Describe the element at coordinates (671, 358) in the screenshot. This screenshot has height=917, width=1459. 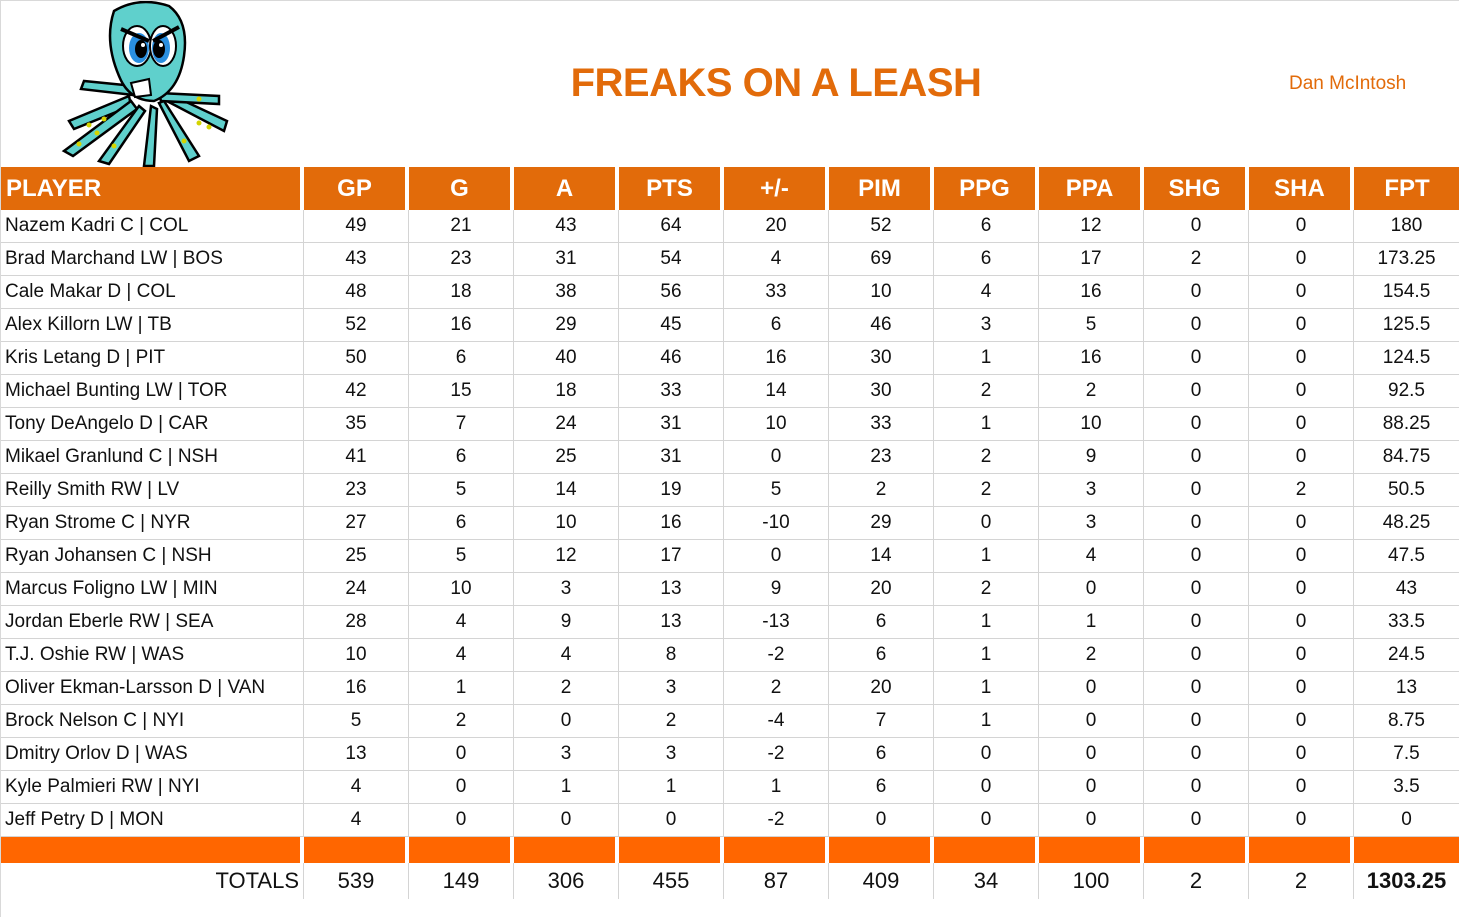
I see `cell-pts: 46` at that location.